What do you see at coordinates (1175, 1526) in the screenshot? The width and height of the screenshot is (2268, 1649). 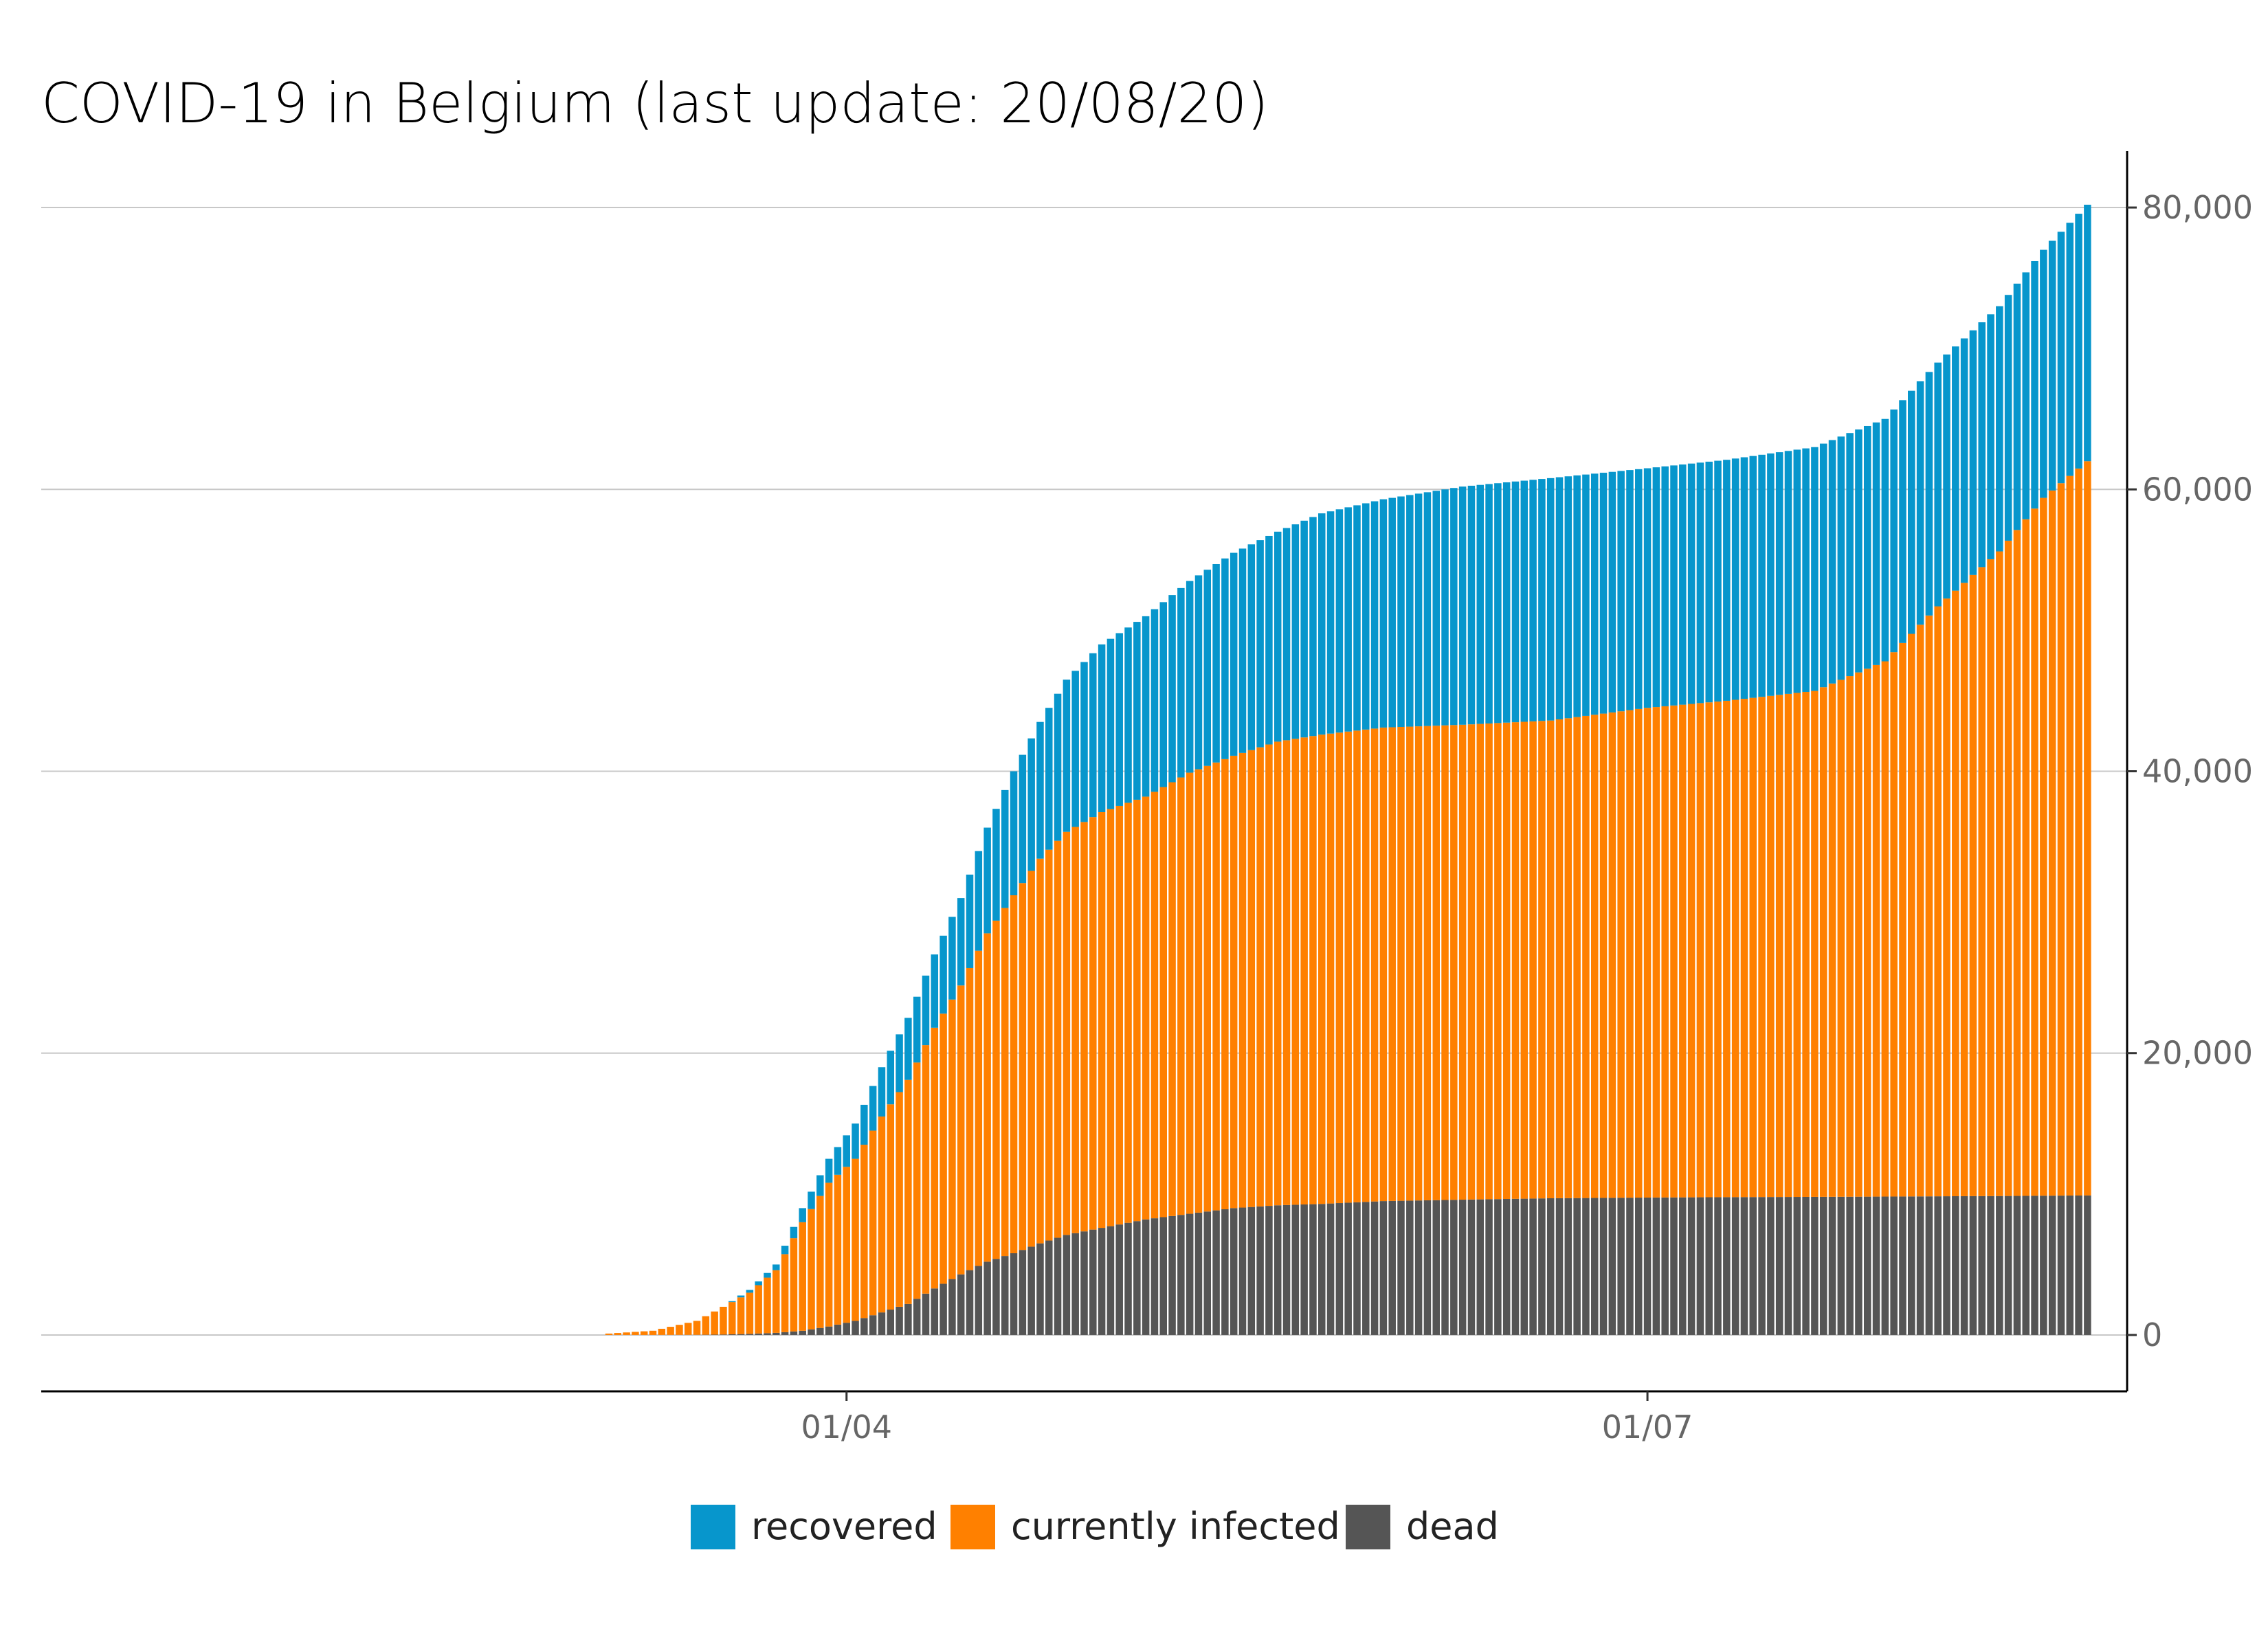 I see `legend-label-currently-infected: currently infected` at bounding box center [1175, 1526].